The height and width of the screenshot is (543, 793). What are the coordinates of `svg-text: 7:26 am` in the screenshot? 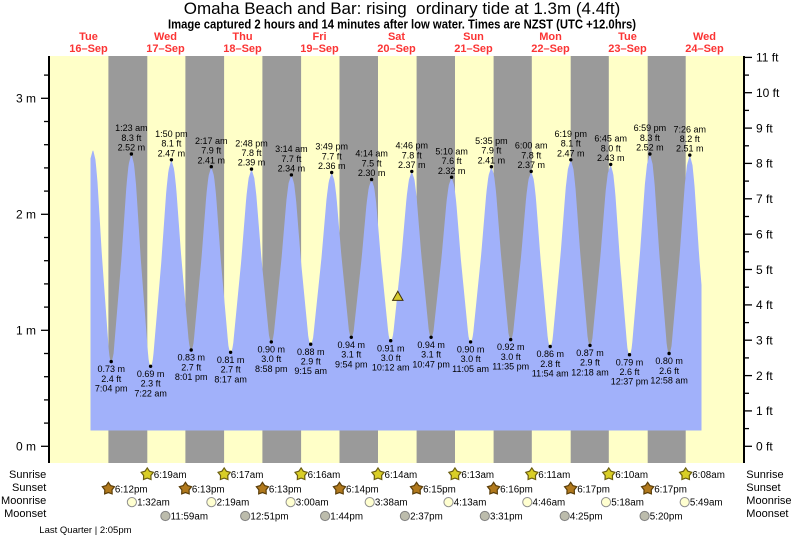 It's located at (690, 129).